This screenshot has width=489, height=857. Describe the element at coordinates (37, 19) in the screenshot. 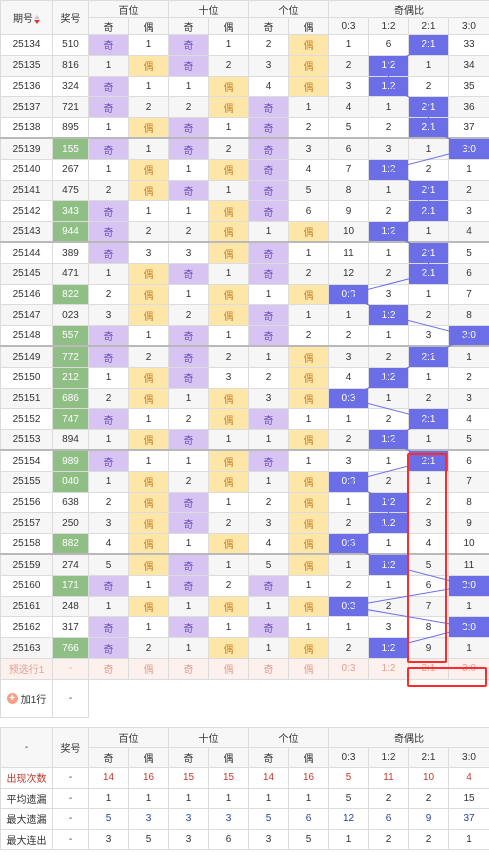

I see `sort-icon` at that location.